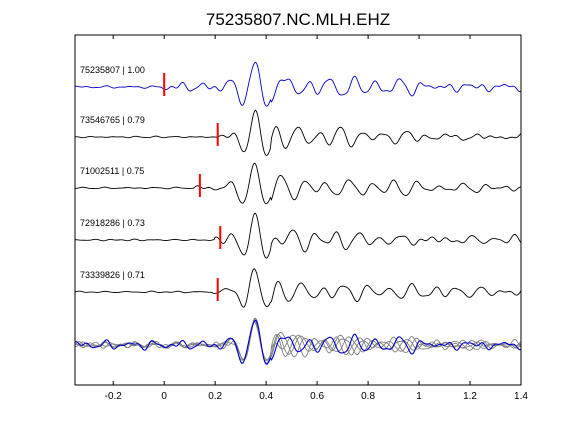 The width and height of the screenshot is (576, 432). I want to click on x-tick-label: 1.2, so click(470, 396).